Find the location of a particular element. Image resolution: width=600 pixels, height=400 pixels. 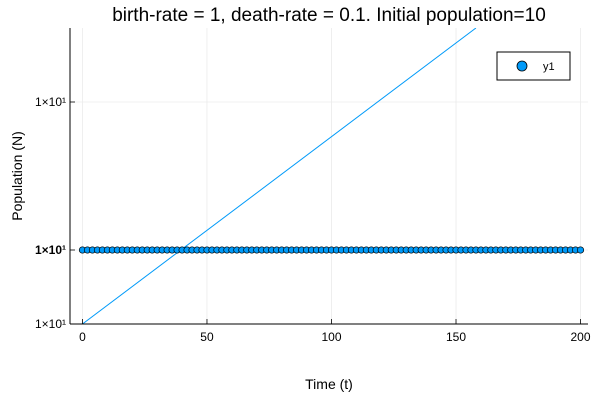

legend-marker-y1 is located at coordinates (522, 66).